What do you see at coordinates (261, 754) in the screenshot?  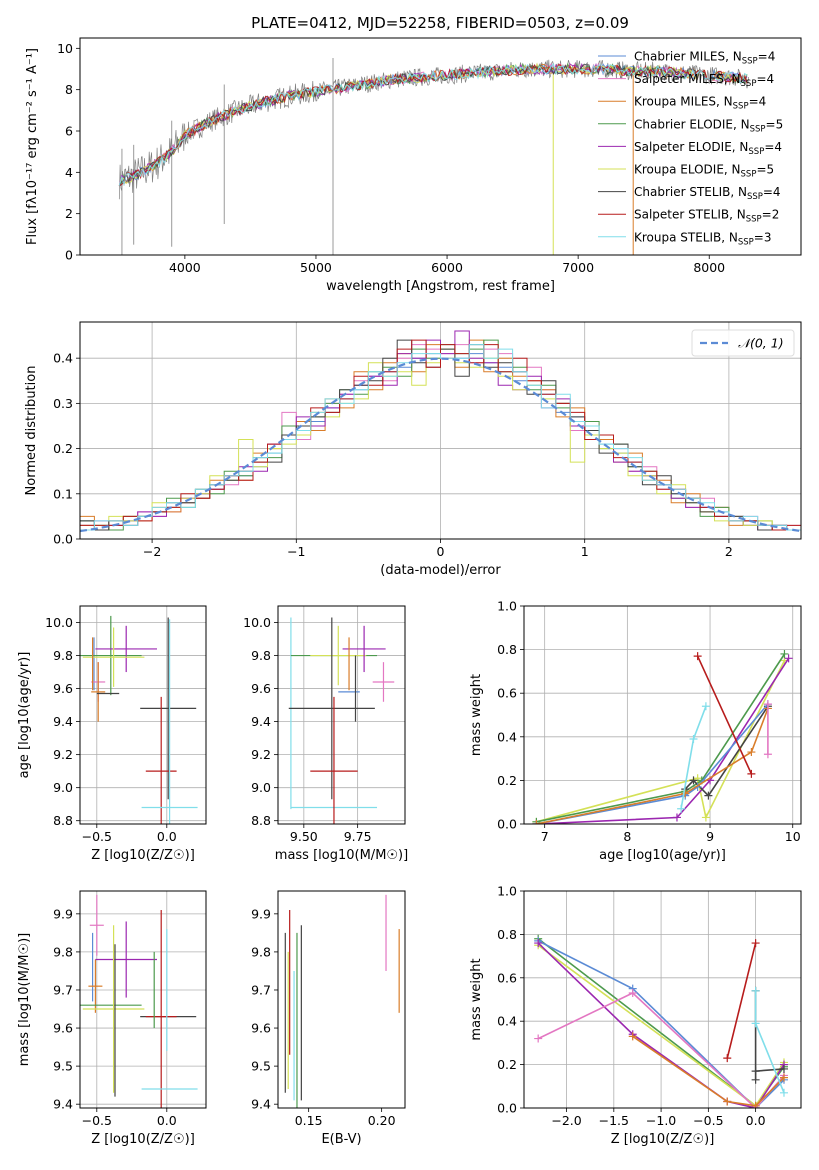 I see `mass-vs-age-ytick-label: 9.2` at bounding box center [261, 754].